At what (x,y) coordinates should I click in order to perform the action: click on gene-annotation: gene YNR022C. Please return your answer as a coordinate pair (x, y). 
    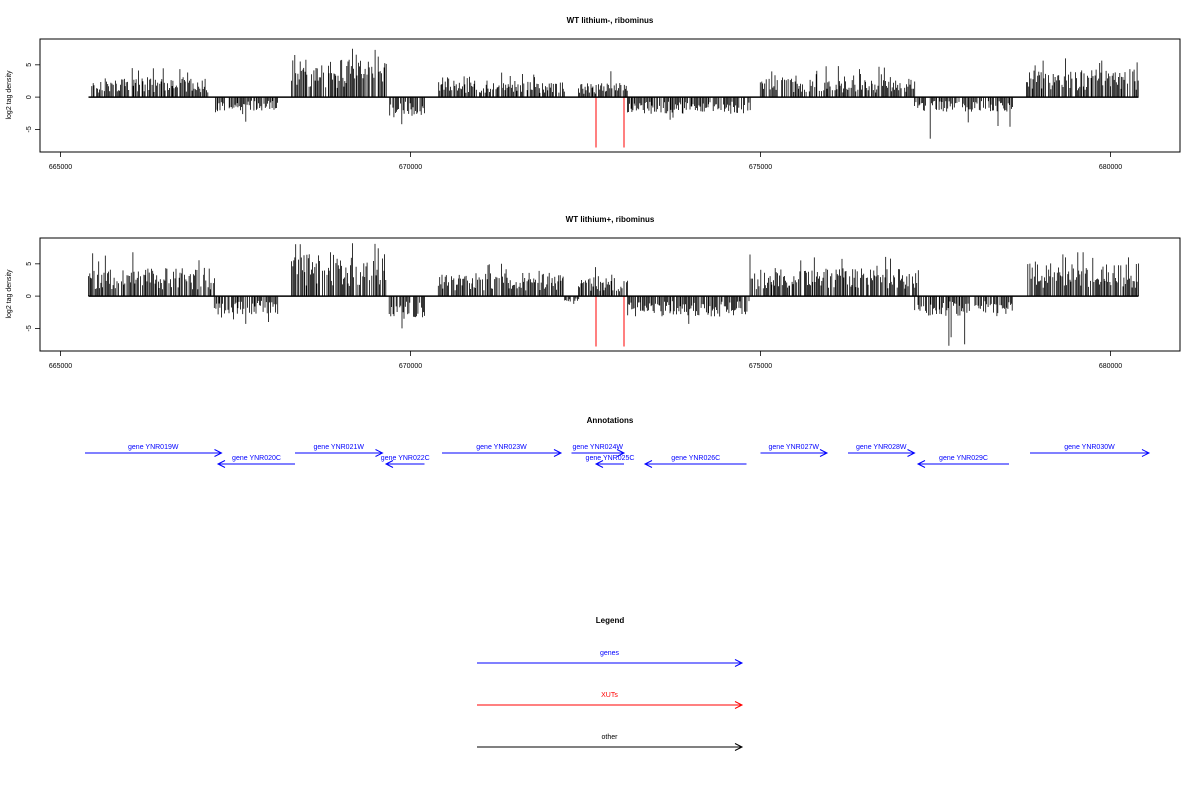
    Looking at the image, I should click on (405, 461).